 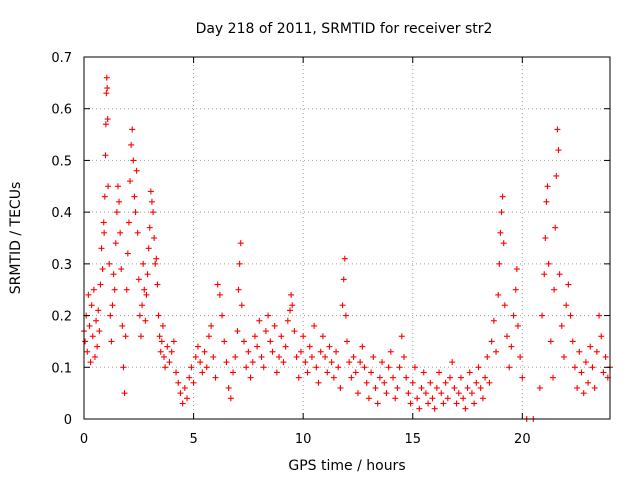 I want to click on x-tick-label: 10, so click(x=303, y=439).